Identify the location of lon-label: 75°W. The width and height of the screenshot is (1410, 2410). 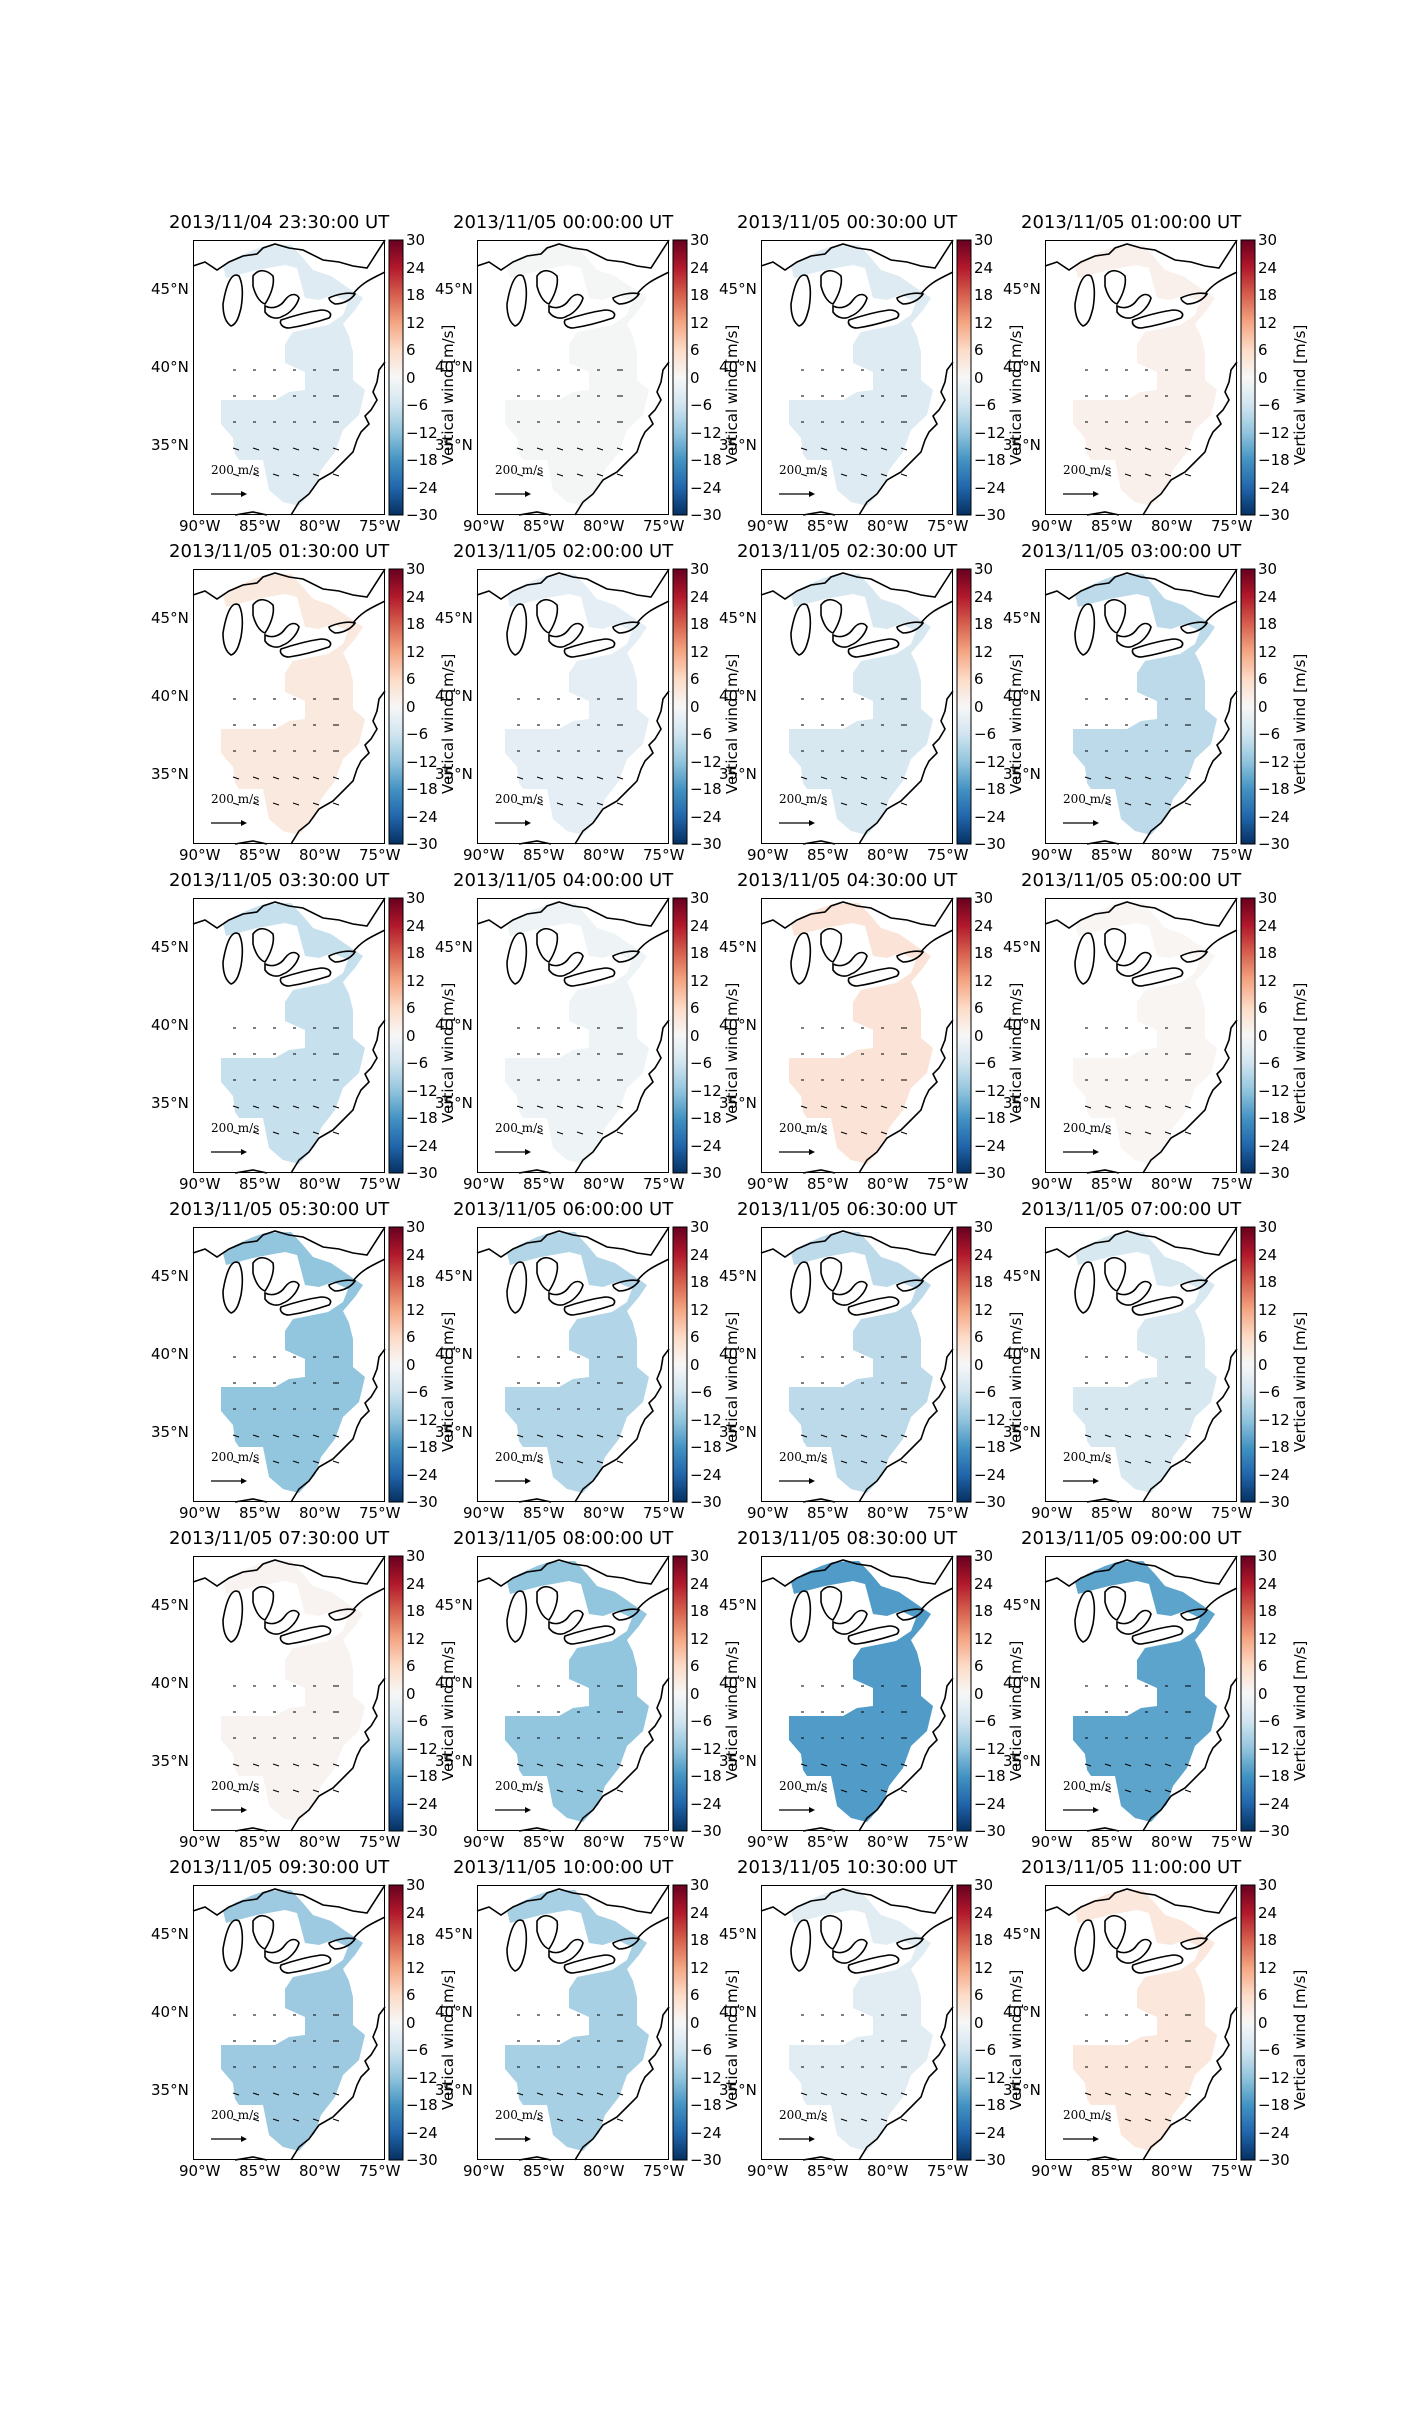
(664, 1184).